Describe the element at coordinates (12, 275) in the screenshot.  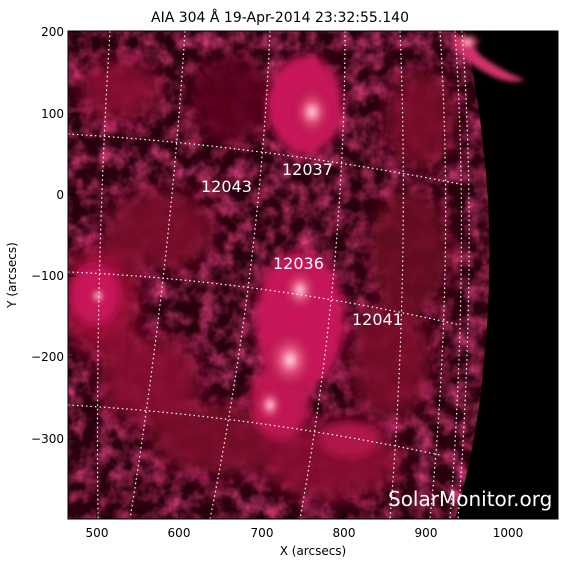
I see `y-axis-label: Y (arcsecs)` at that location.